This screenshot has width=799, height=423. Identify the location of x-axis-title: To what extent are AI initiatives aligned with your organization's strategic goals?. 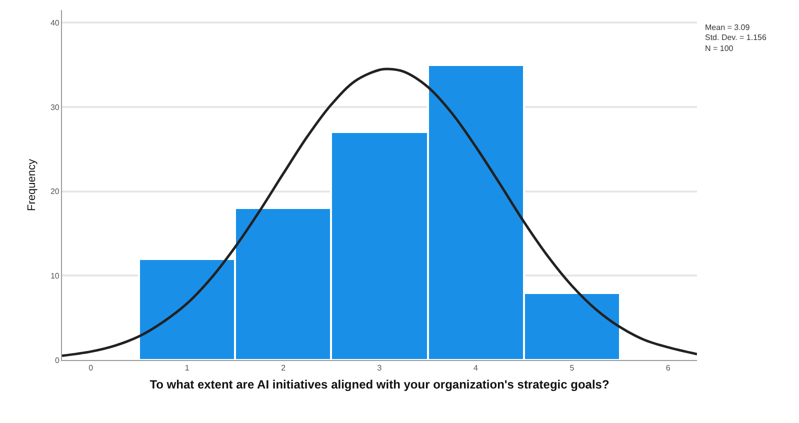
(380, 385).